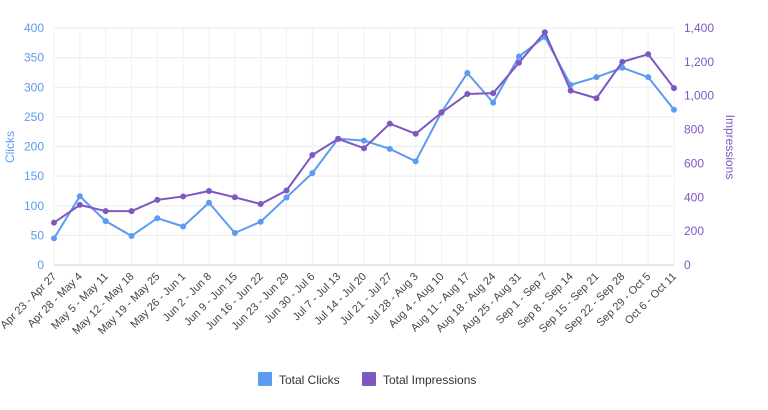 Image resolution: width=768 pixels, height=410 pixels. What do you see at coordinates (40, 265) in the screenshot?
I see `left-tick-label: 0` at bounding box center [40, 265].